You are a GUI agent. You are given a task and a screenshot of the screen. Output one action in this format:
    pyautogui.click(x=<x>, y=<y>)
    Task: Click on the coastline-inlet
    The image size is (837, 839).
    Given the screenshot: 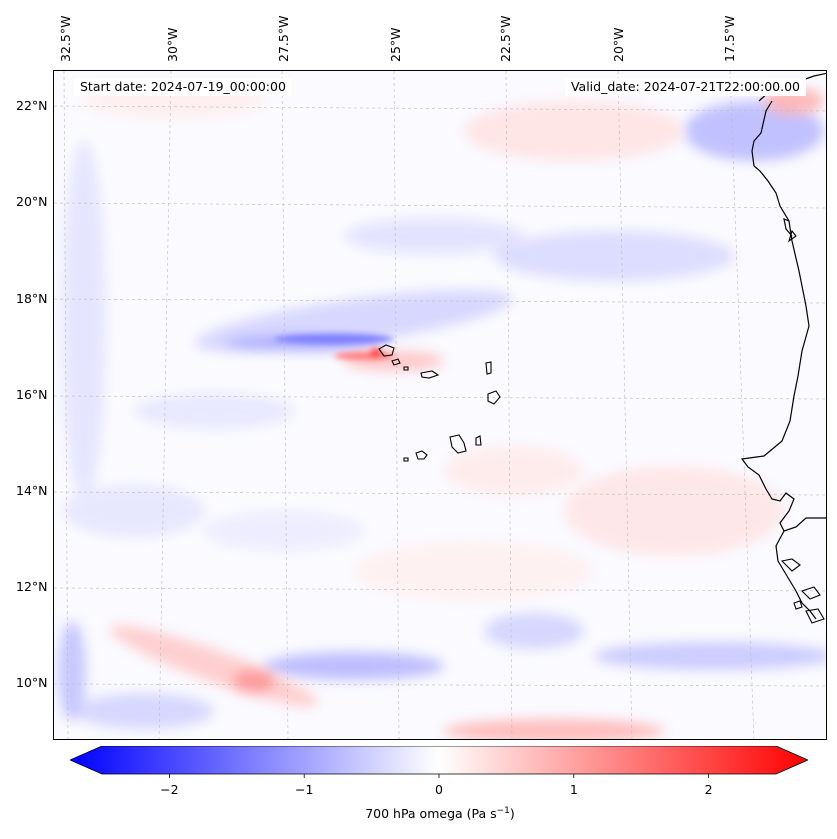 What is the action you would take?
    pyautogui.click(x=788, y=227)
    